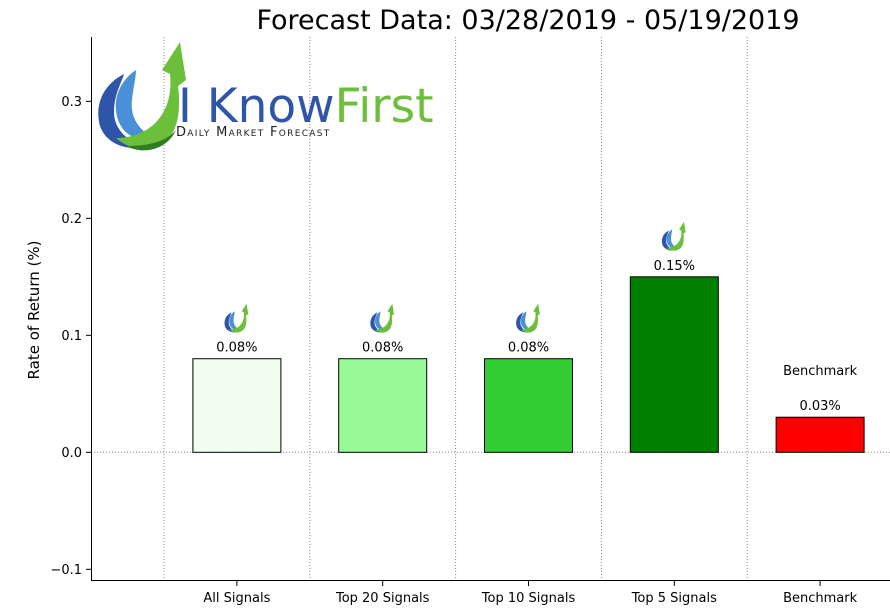 The image size is (890, 616). Describe the element at coordinates (253, 132) in the screenshot. I see `brand-tagline: Daily Market Forecast` at that location.